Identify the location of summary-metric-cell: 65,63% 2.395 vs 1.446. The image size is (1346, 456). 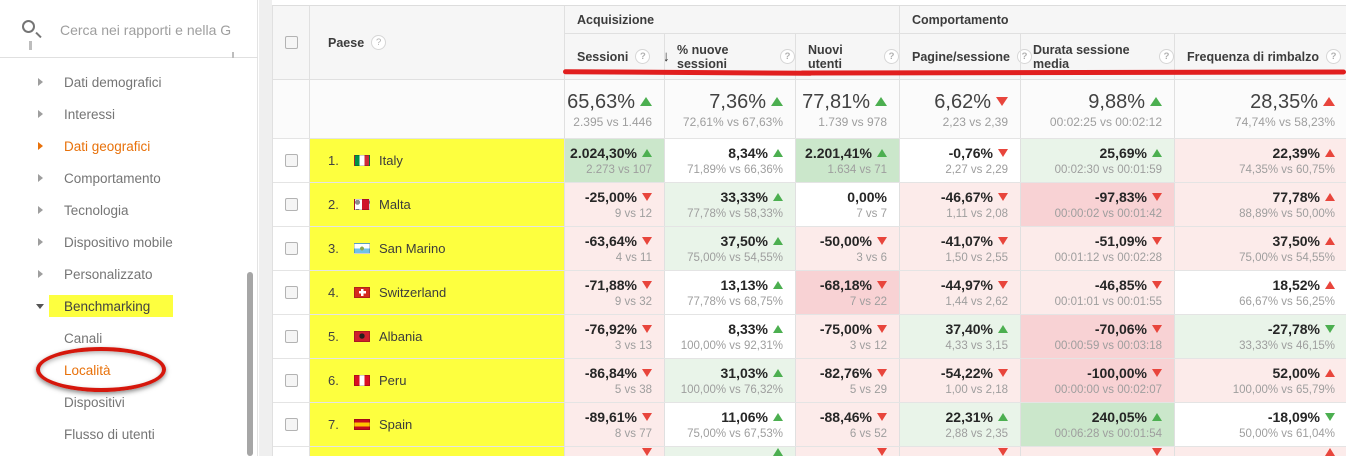
(614, 109).